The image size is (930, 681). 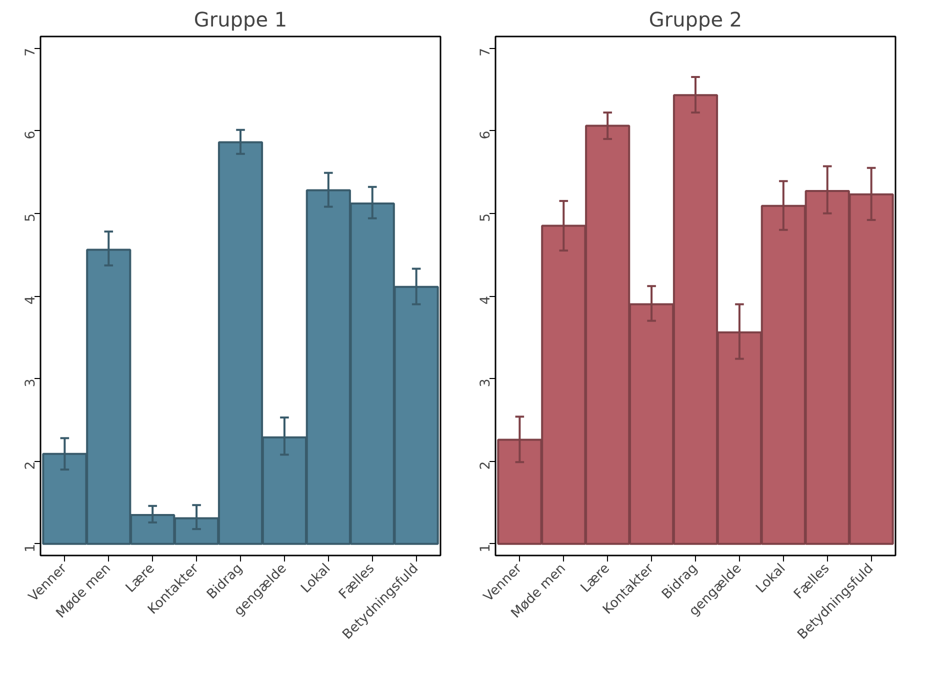 I want to click on chart-title: Gruppe 2, so click(x=695, y=20).